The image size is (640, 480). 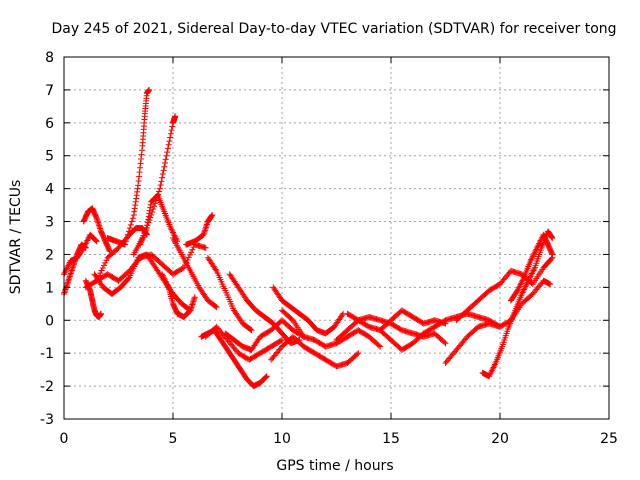 What do you see at coordinates (49, 124) in the screenshot?
I see `y-tick-label: 6` at bounding box center [49, 124].